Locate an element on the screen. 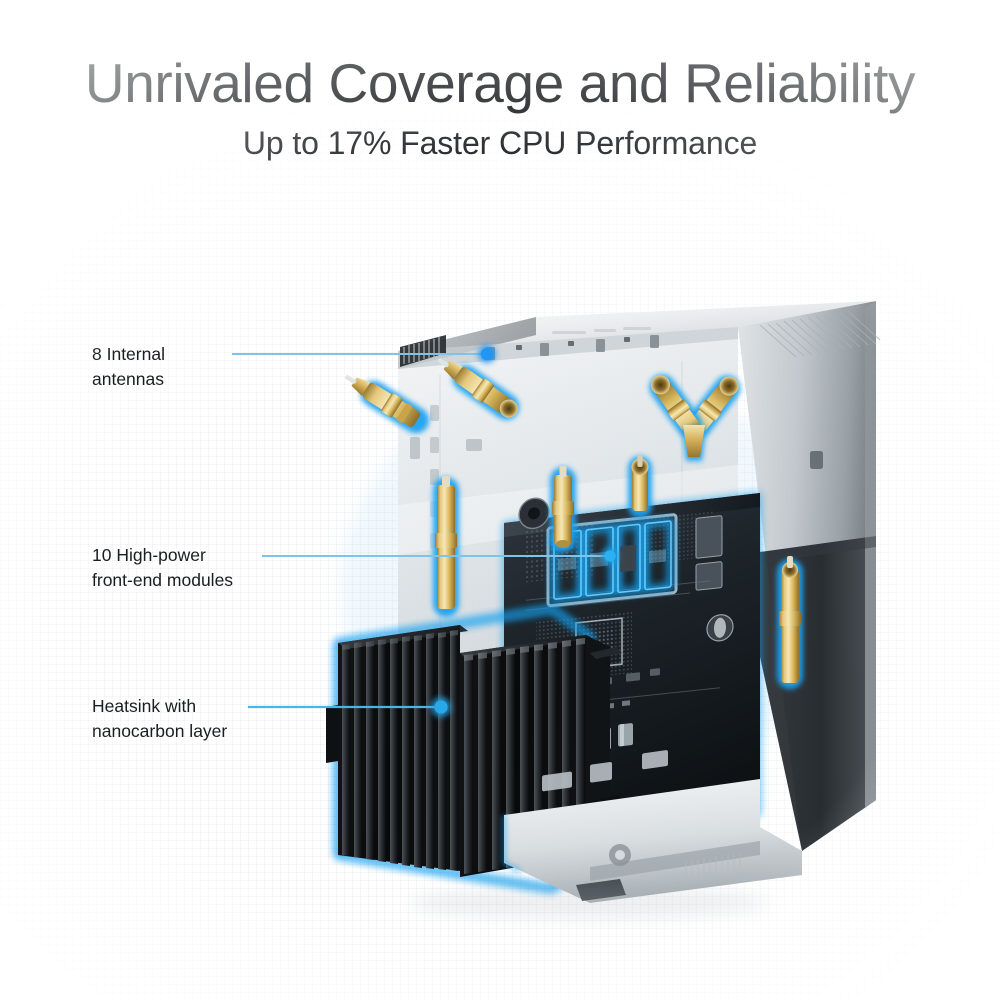 Image resolution: width=1000 pixels, height=1000 pixels. callout-modules-line2: front-end modules is located at coordinates (163, 579).